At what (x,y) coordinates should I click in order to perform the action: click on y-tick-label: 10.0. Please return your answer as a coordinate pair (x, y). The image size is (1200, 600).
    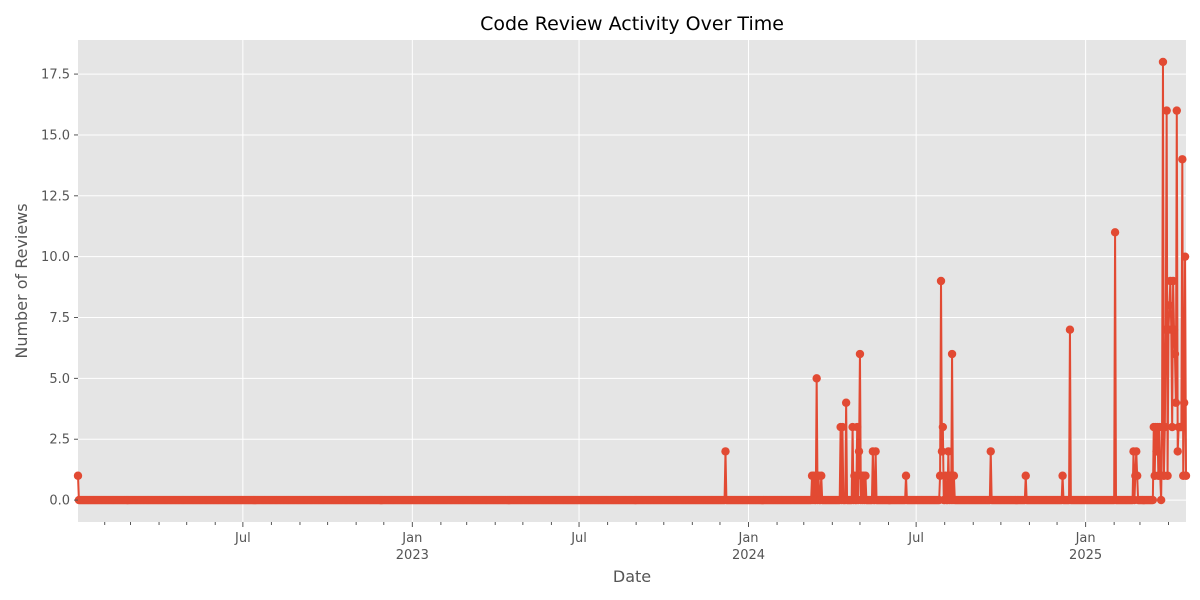
    Looking at the image, I should click on (55, 257).